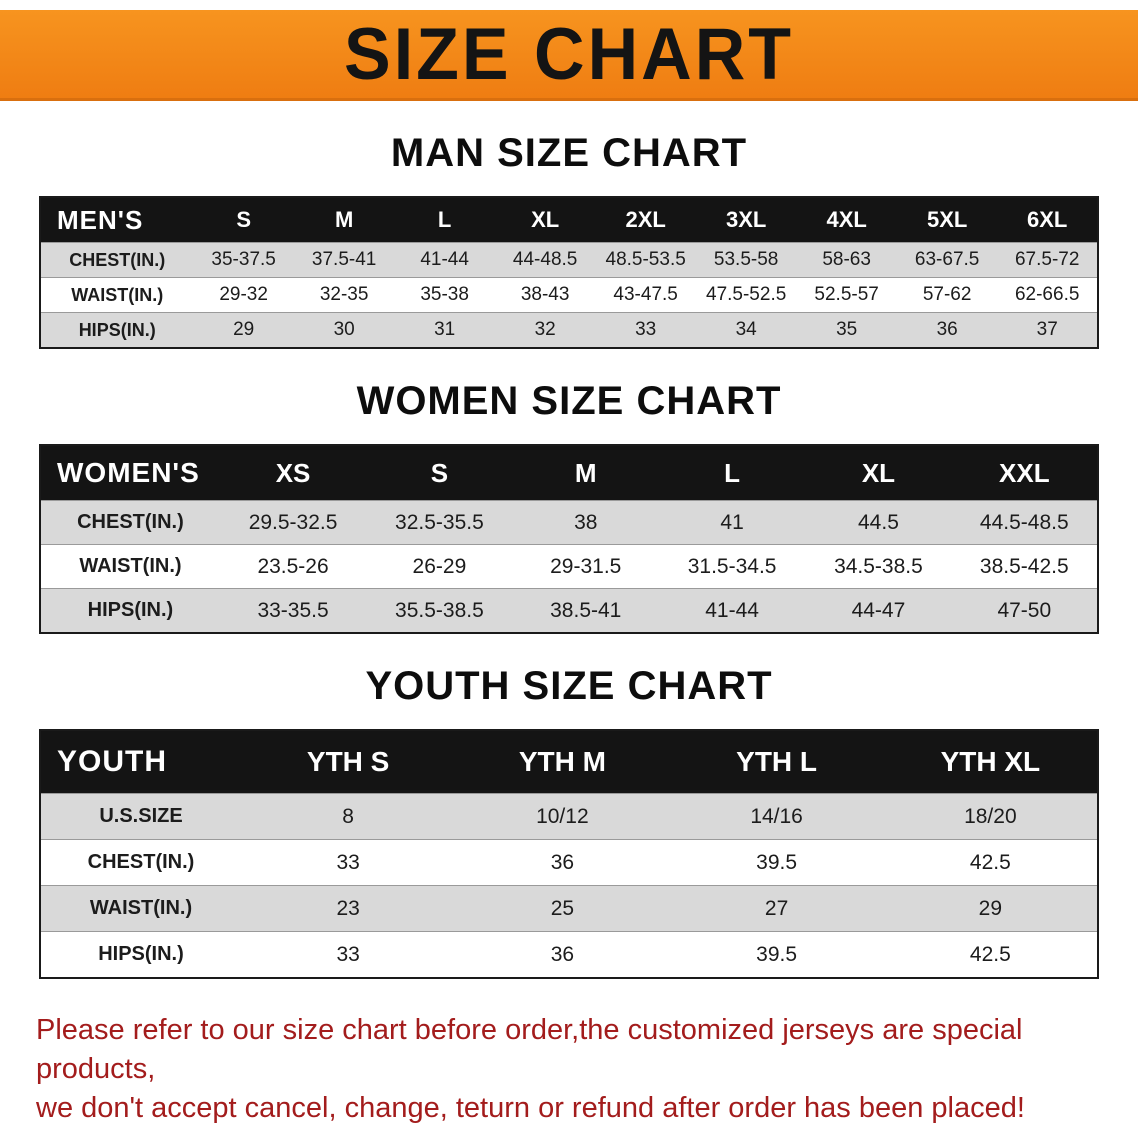 The height and width of the screenshot is (1142, 1138). I want to click on table-header-row: WOMEN'S XS S M L XL XXL, so click(569, 473).